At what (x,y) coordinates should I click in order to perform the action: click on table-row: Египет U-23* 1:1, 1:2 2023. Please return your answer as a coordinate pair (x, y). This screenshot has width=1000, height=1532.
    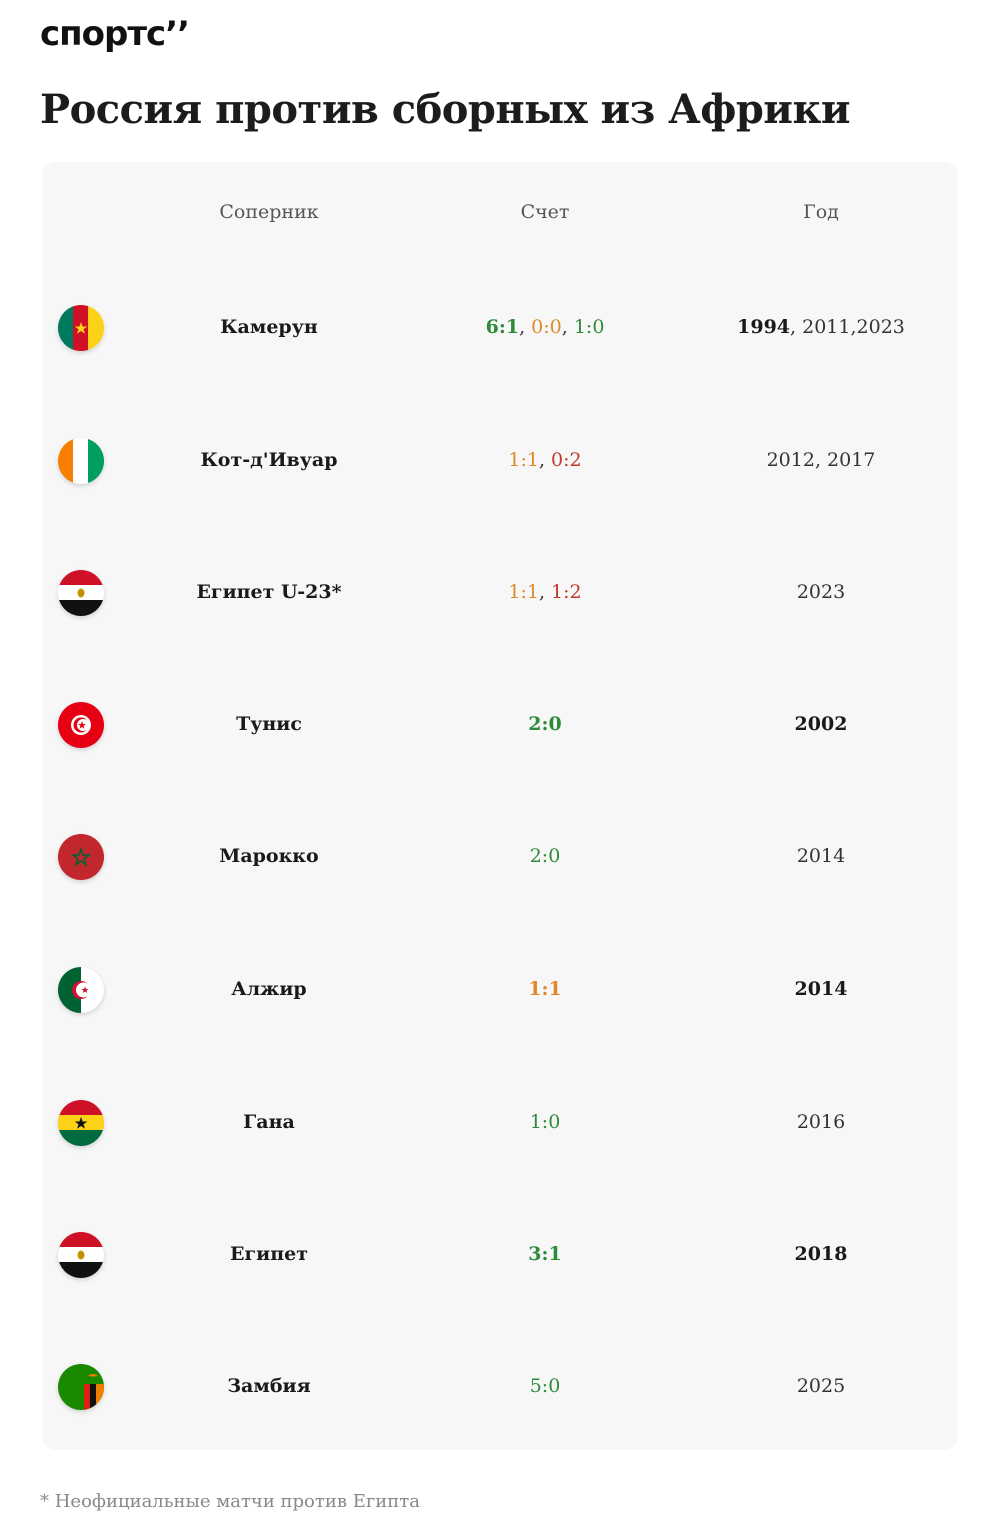
    Looking at the image, I should click on (500, 592).